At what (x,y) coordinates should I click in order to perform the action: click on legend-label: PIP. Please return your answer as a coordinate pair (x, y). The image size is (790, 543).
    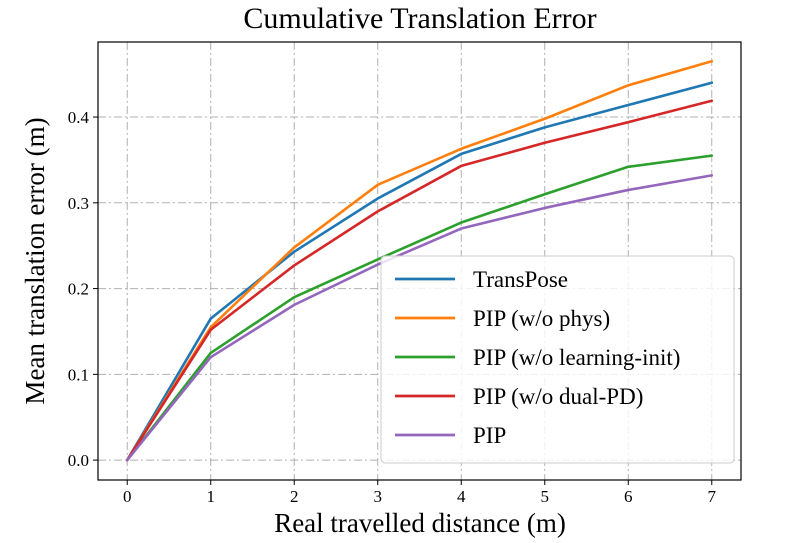
    Looking at the image, I should click on (489, 435).